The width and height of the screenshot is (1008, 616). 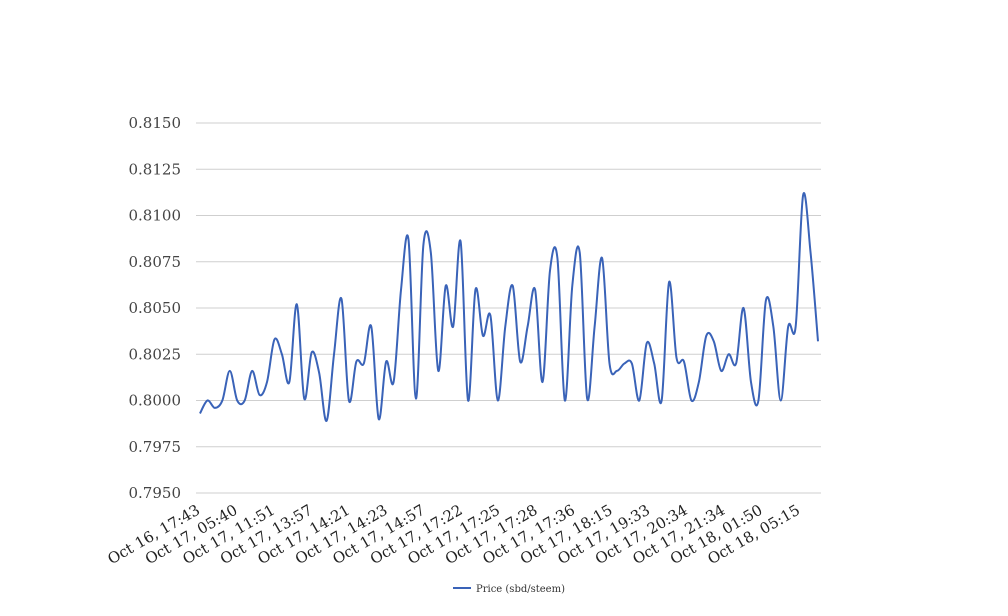 What do you see at coordinates (155, 169) in the screenshot?
I see `y-tick-label: 0.8125` at bounding box center [155, 169].